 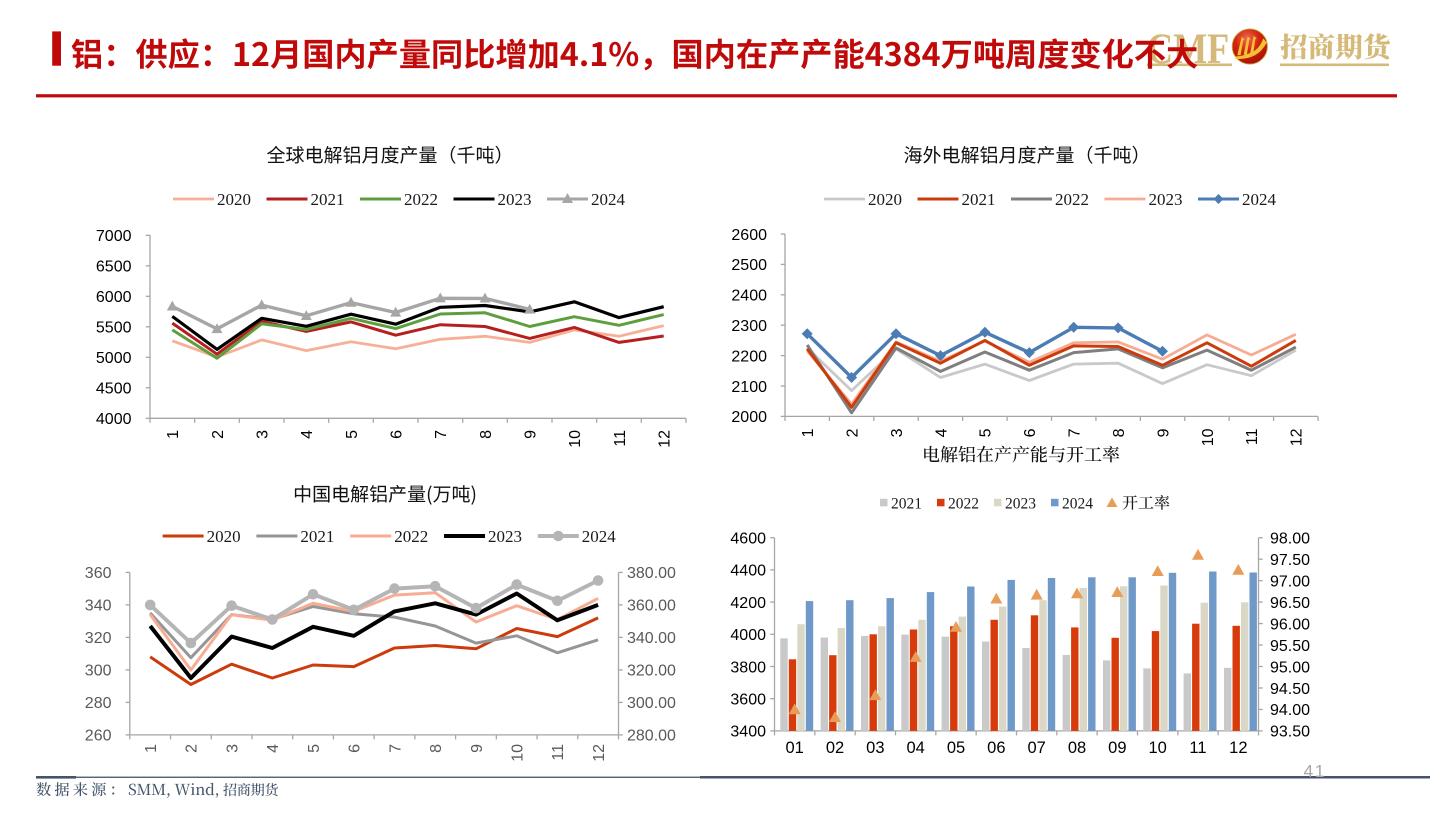 What do you see at coordinates (1077, 748) in the screenshot?
I see `svg-text: 08` at bounding box center [1077, 748].